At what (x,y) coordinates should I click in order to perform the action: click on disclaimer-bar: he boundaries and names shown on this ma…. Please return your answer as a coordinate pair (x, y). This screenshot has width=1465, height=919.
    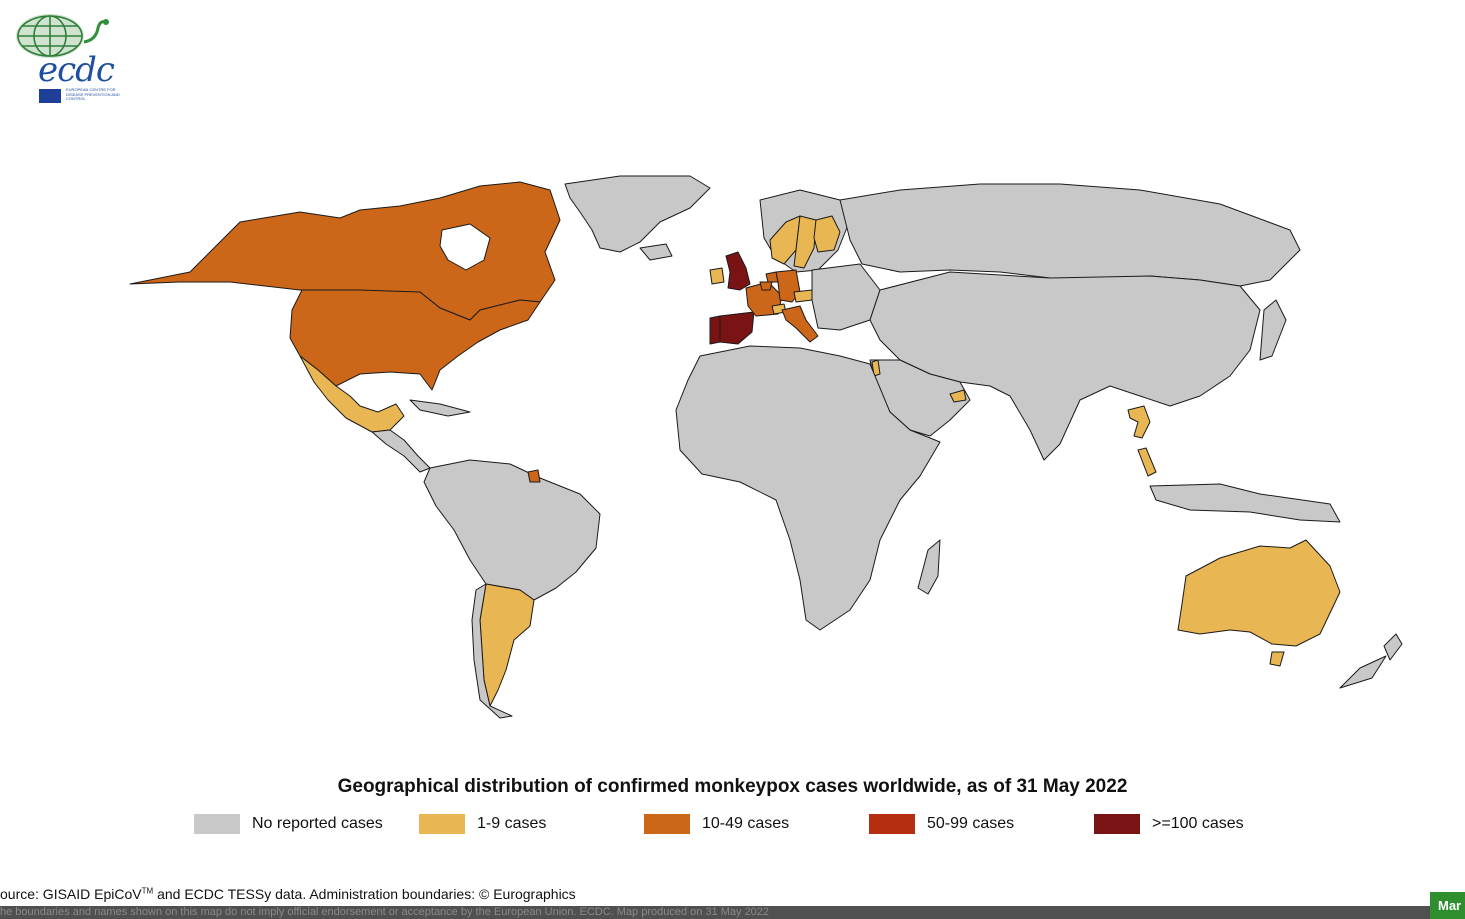
    Looking at the image, I should click on (732, 912).